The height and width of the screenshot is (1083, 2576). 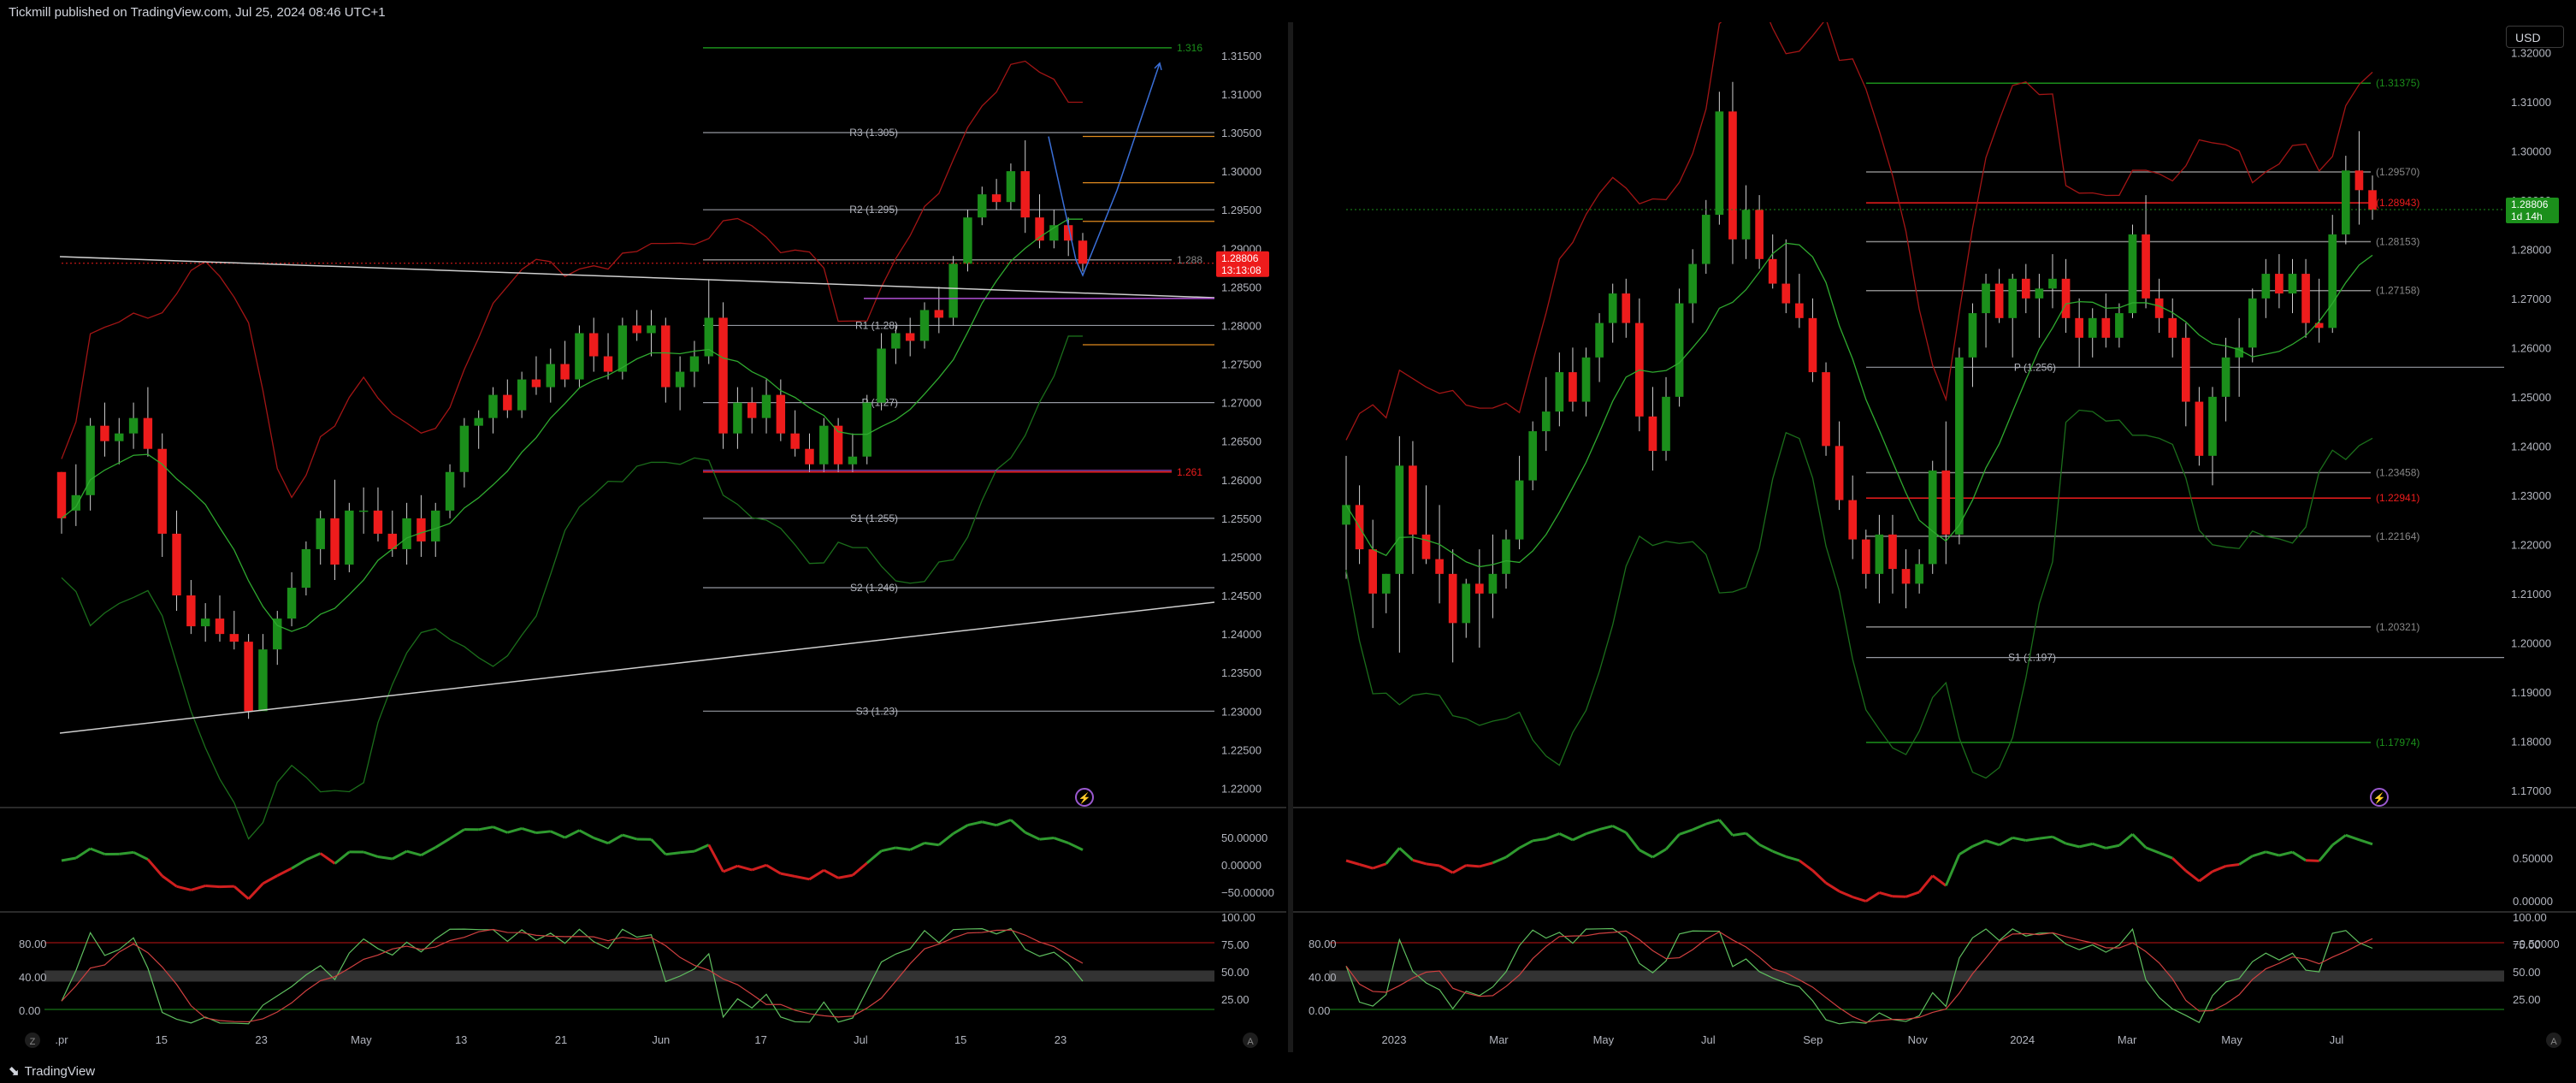 What do you see at coordinates (2531, 741) in the screenshot?
I see `price-axis-label: 1.18000` at bounding box center [2531, 741].